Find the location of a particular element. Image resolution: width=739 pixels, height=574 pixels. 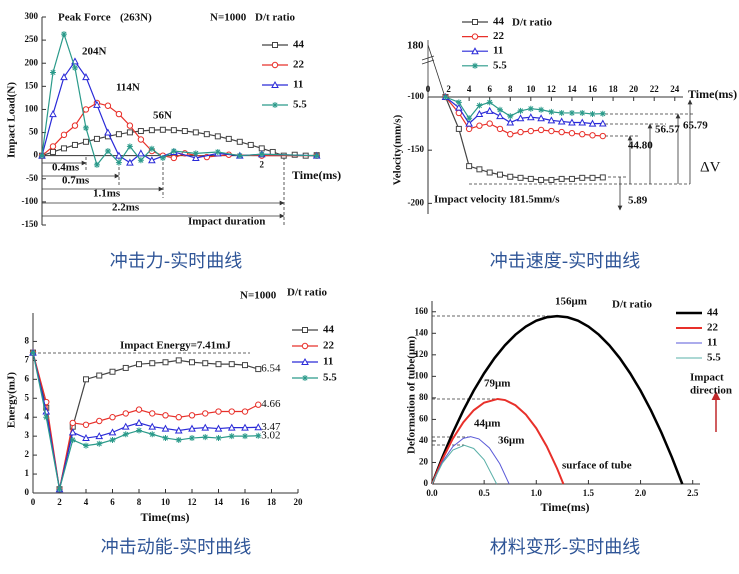

annotation-line is located at coordinates (436, 71).